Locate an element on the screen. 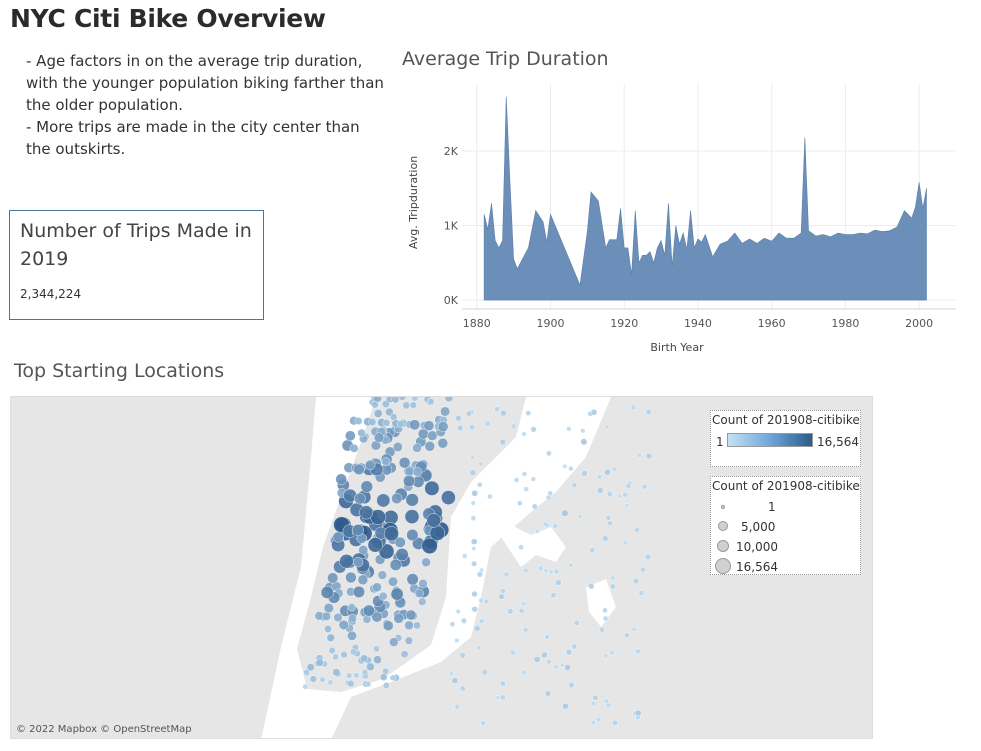 This screenshot has width=981, height=751. x-tick-label: 1880 is located at coordinates (477, 323).